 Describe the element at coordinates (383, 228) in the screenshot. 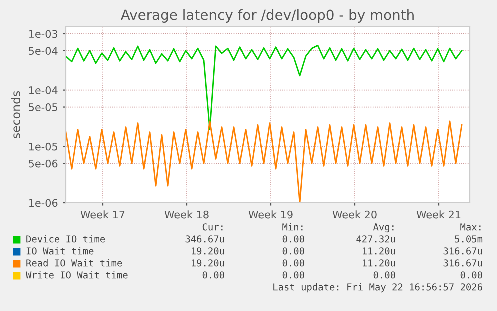

I see `text: Avg:` at that location.